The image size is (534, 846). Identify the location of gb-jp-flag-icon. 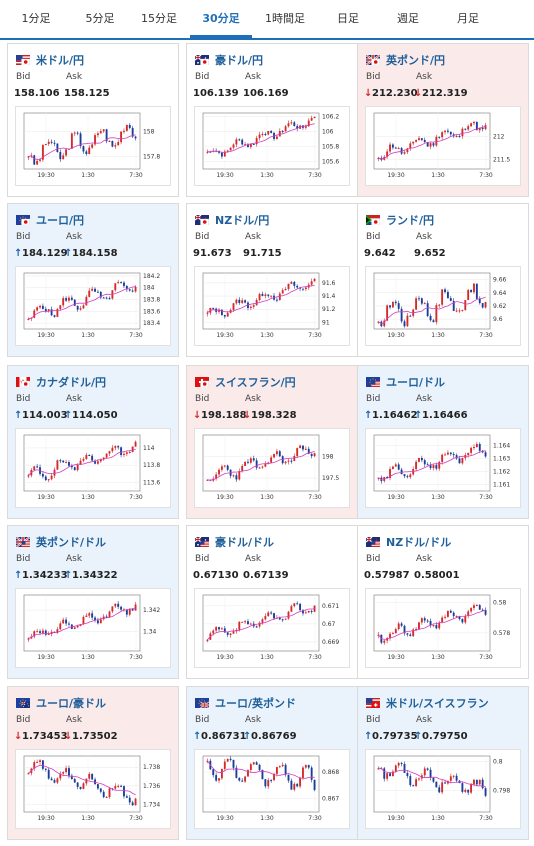
(373, 60).